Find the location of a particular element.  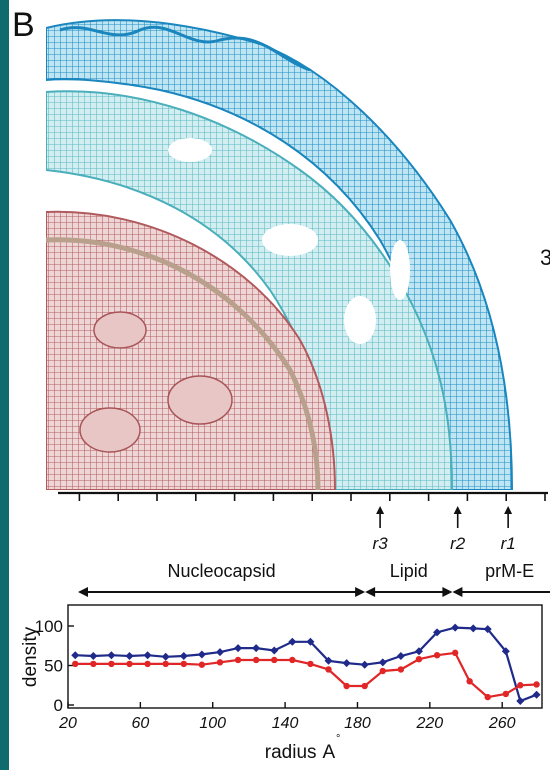

x-tick-label: 20 is located at coordinates (67, 723).